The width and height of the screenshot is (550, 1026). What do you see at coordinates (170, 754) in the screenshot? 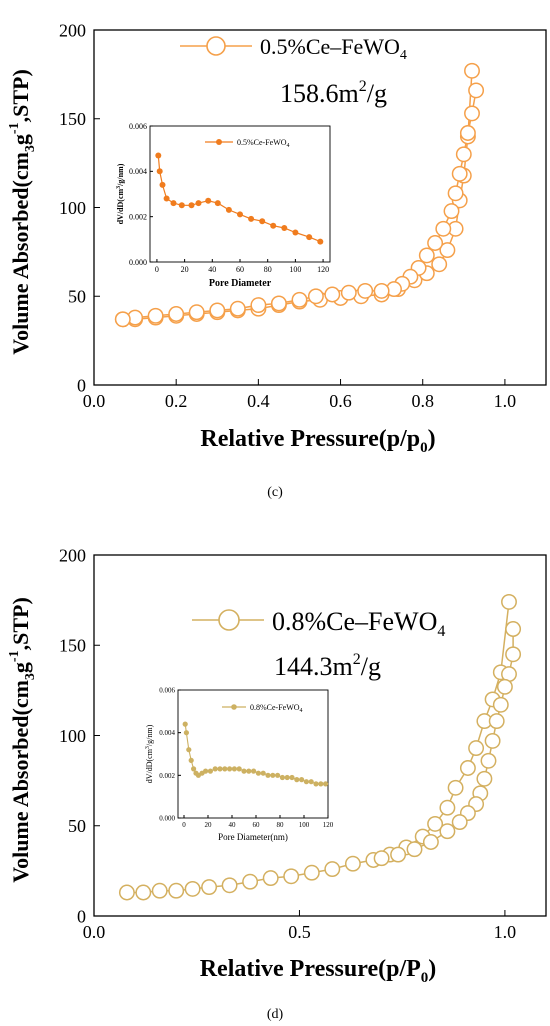
I see `panel-d-inset-y-ticks: 0.000 0.002 0.004 0.006` at bounding box center [170, 754].